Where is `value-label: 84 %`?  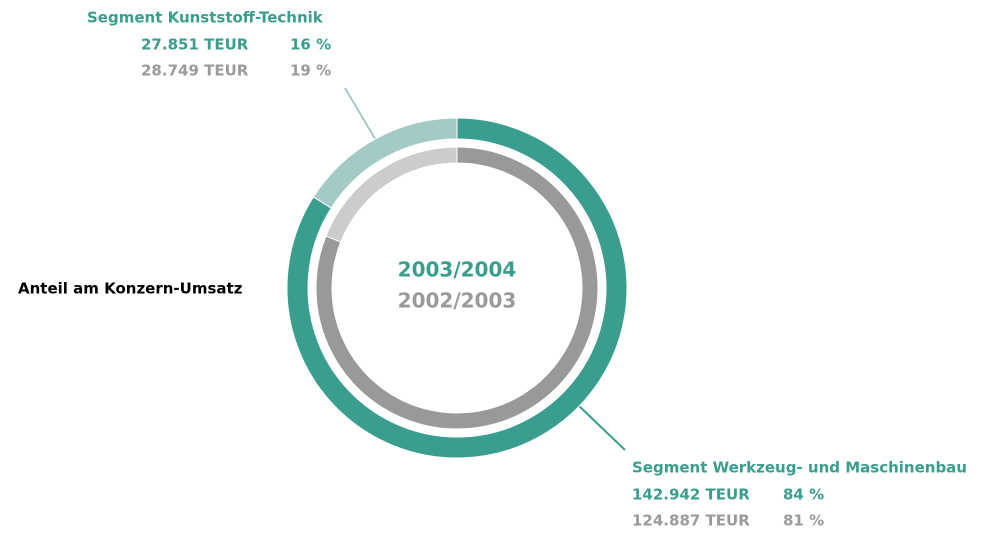 value-label: 84 % is located at coordinates (803, 495).